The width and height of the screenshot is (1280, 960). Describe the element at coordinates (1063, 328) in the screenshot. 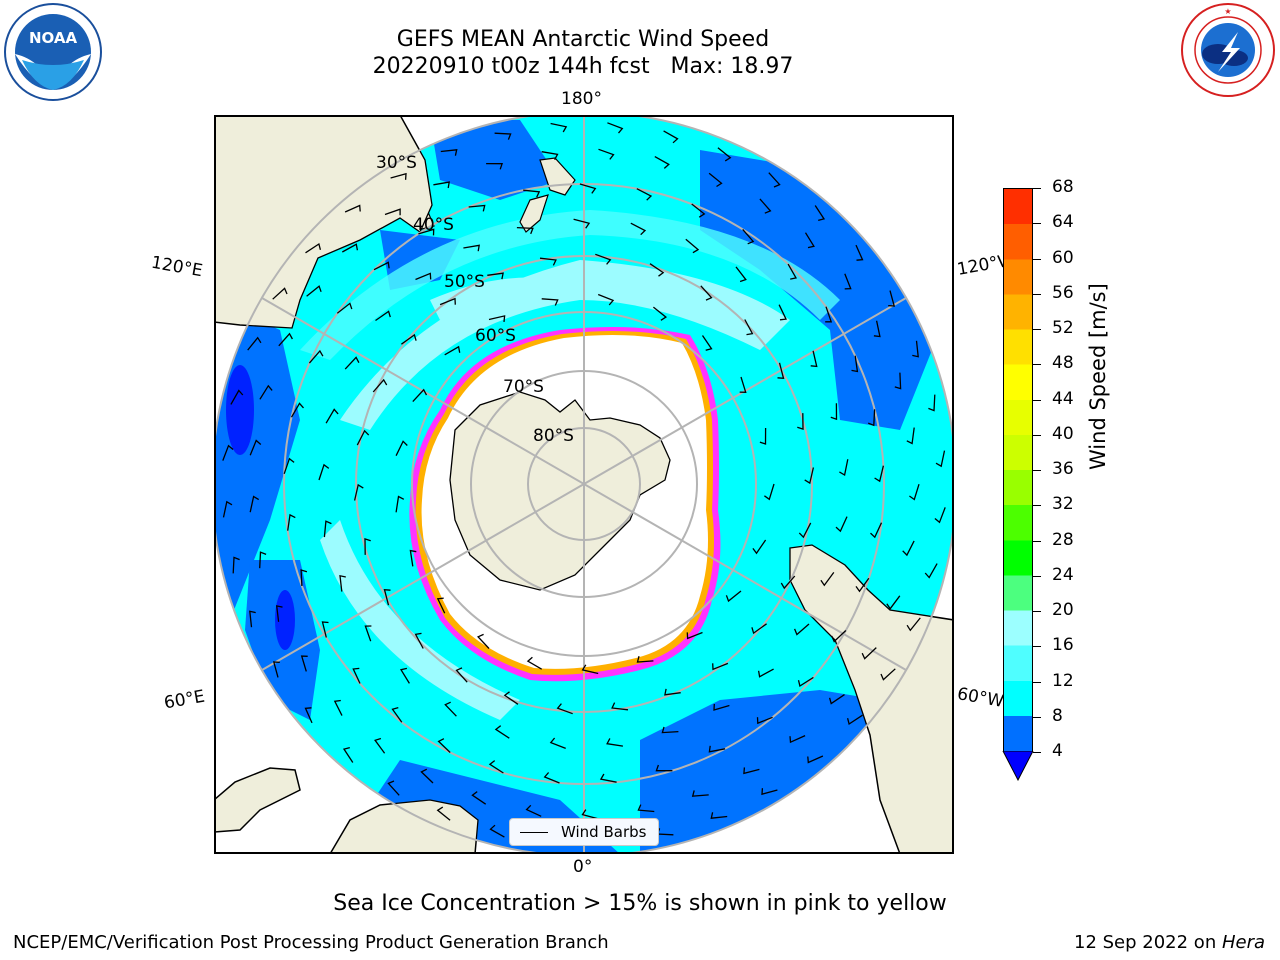

I see `colorbar-tick-label: 52` at that location.